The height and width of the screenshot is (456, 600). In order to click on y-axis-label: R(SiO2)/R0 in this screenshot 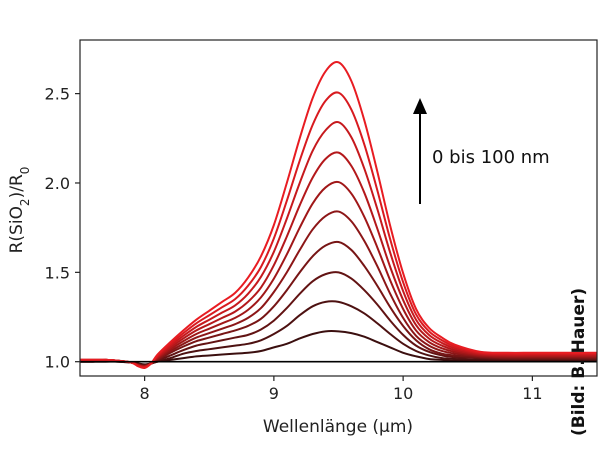, I will do `click(19, 210)`.